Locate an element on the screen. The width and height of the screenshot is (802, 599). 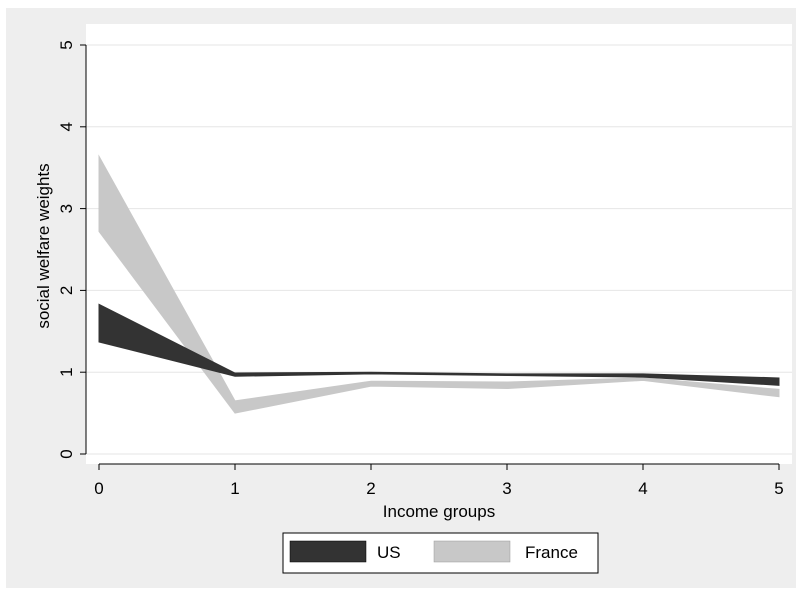
y-tick-label-4: 4 is located at coordinates (66, 126).